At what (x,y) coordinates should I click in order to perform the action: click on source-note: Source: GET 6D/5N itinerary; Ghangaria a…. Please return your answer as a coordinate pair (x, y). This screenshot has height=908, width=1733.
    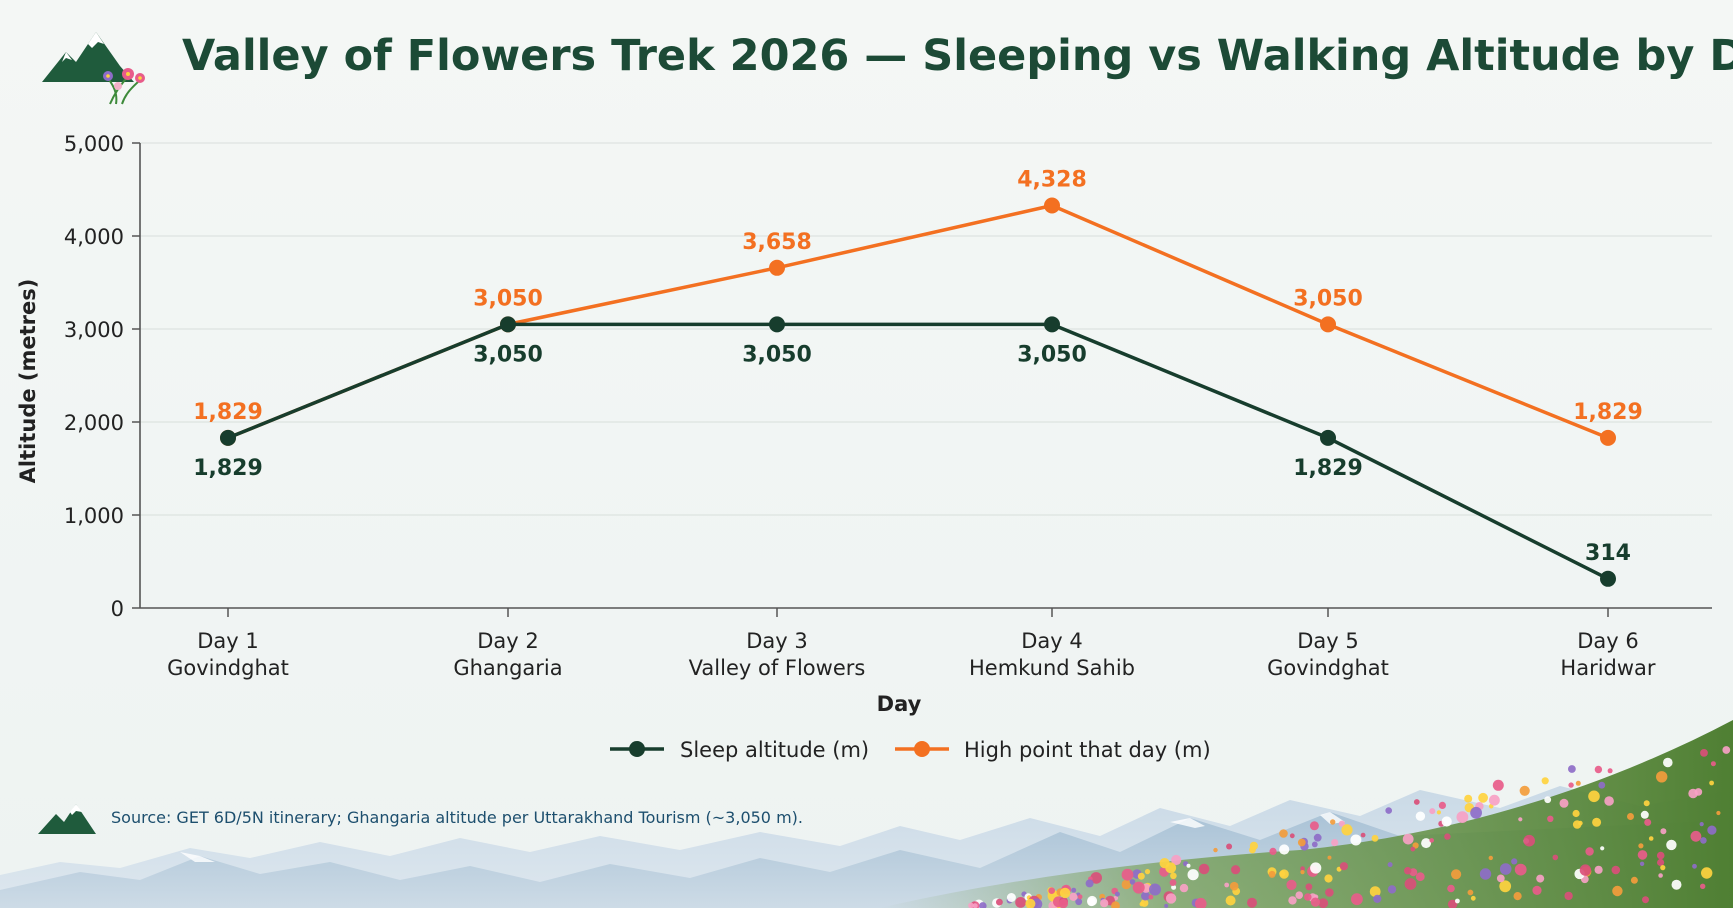
    Looking at the image, I should click on (457, 817).